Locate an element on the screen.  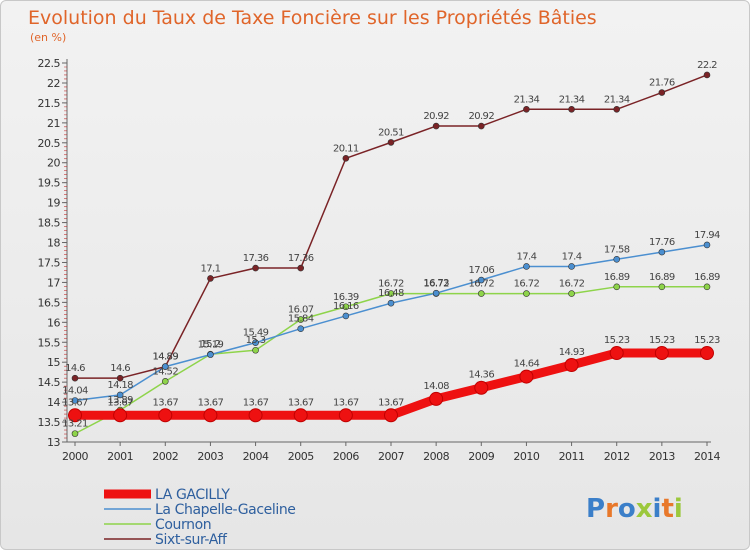
x-tick-label: 2011 is located at coordinates (572, 456).